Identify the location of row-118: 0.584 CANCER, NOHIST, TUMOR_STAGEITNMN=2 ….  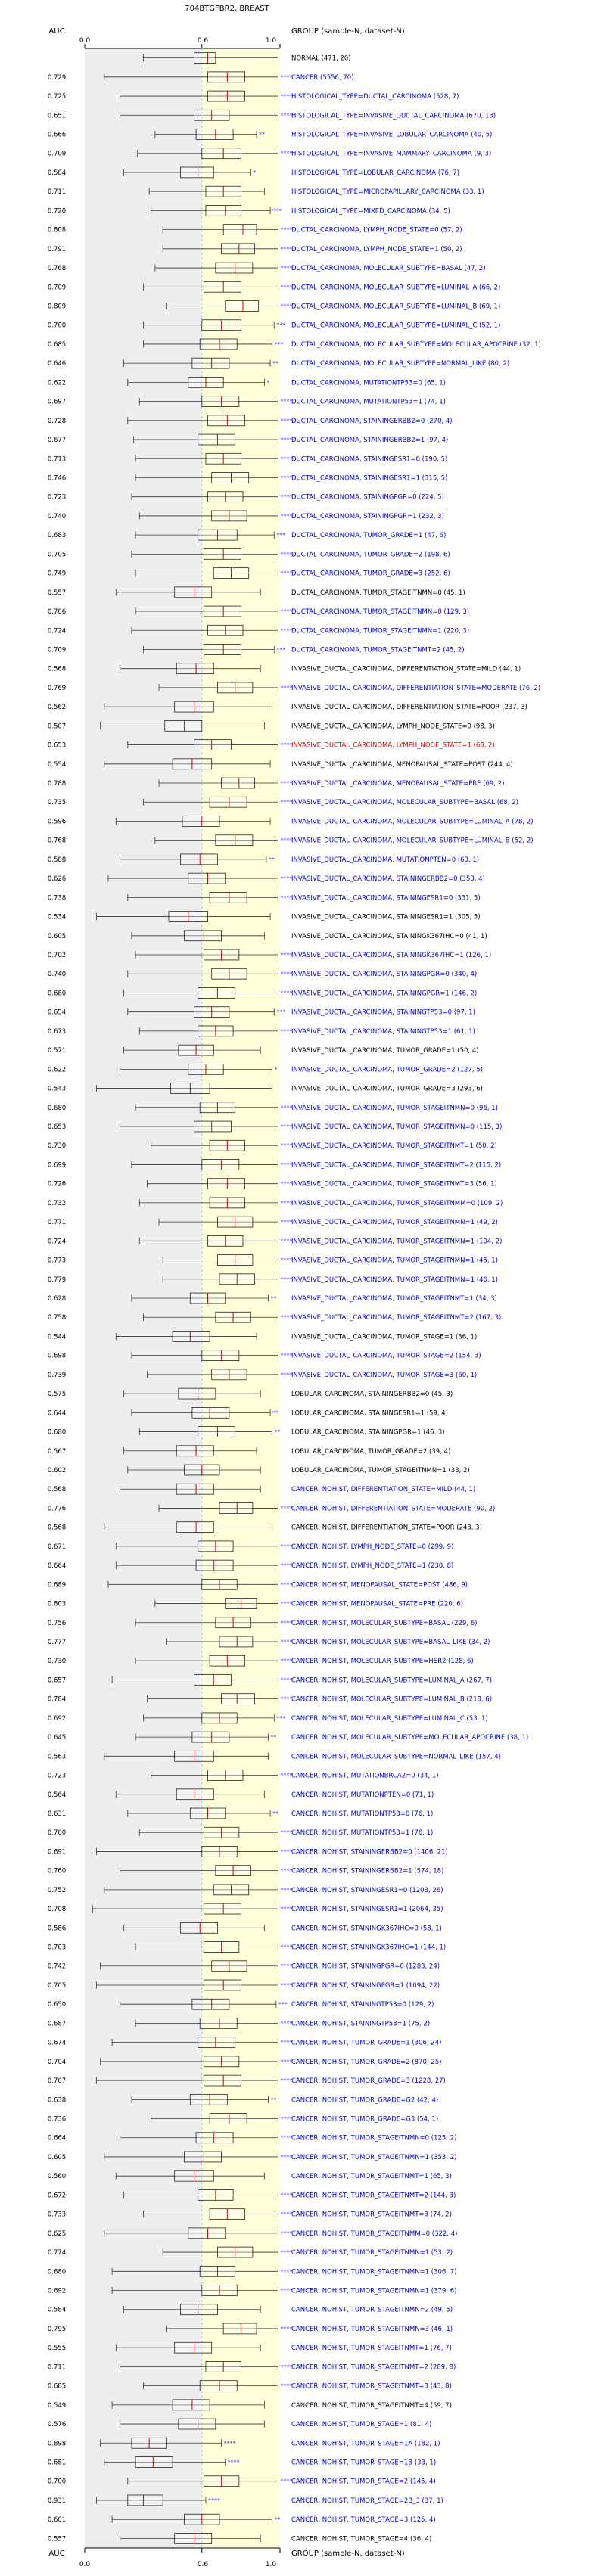
(250, 2310).